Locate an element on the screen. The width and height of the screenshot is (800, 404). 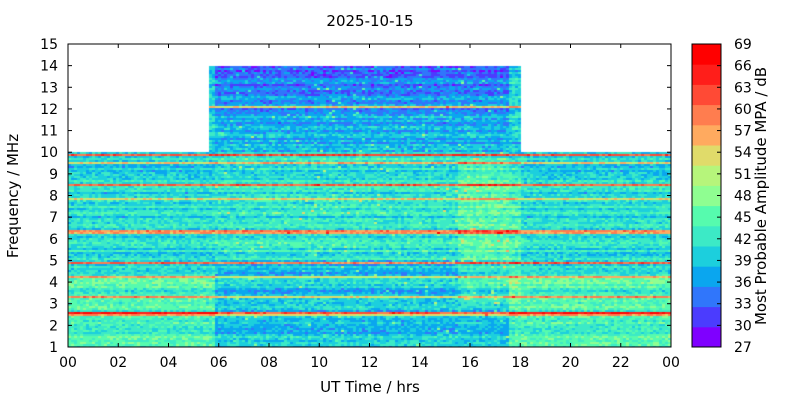
y-tick: 13 is located at coordinates (355, 88).